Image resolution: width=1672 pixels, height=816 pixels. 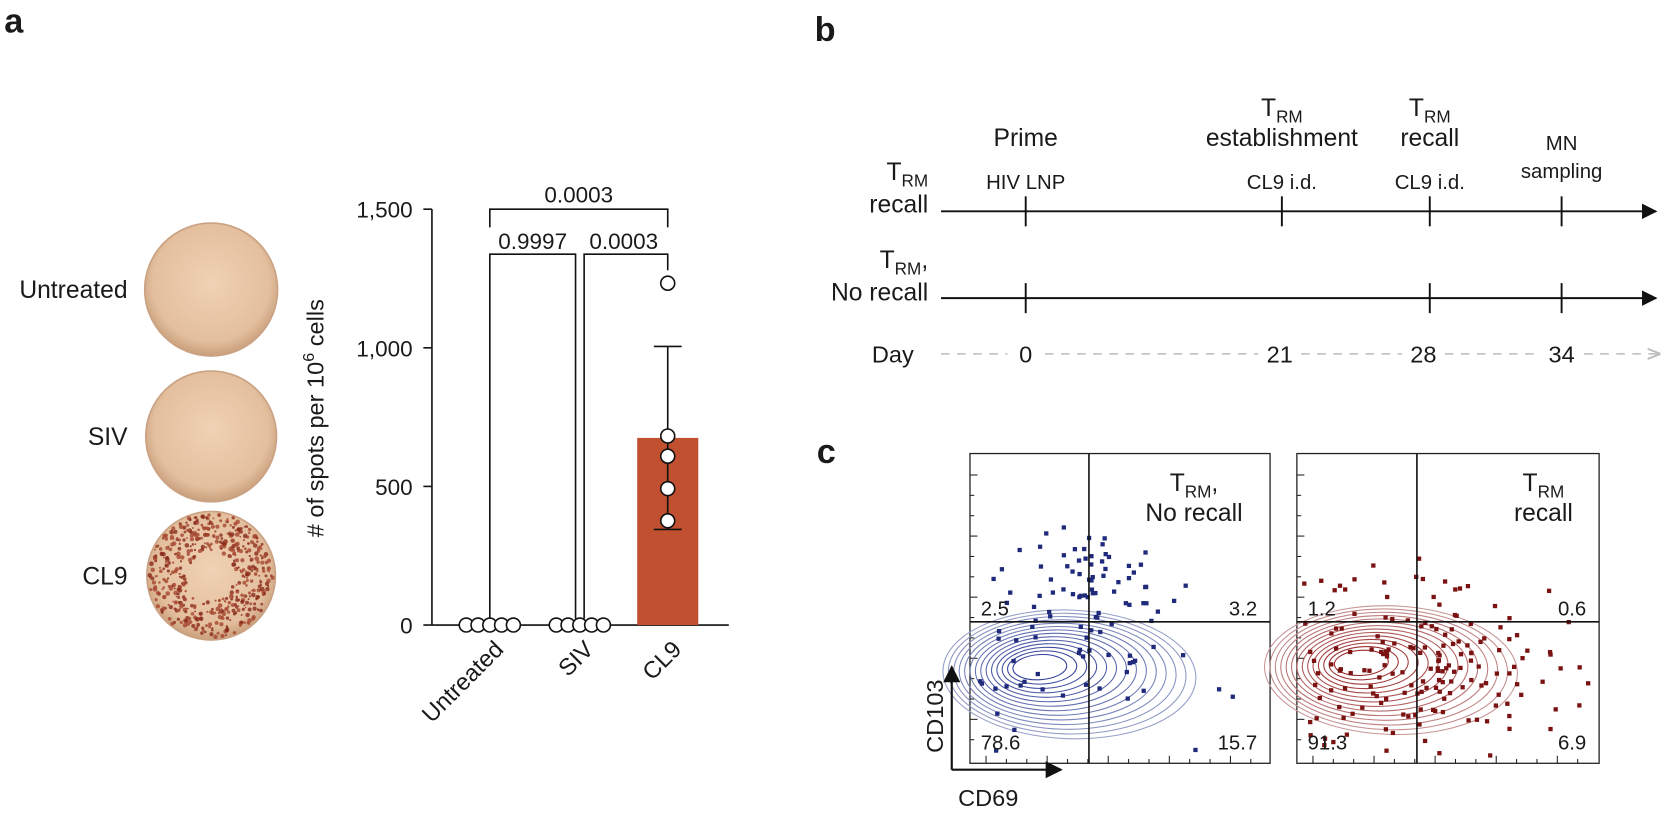 What do you see at coordinates (314, 418) in the screenshot?
I see `y-axis-label: # of spots per 106 cells` at bounding box center [314, 418].